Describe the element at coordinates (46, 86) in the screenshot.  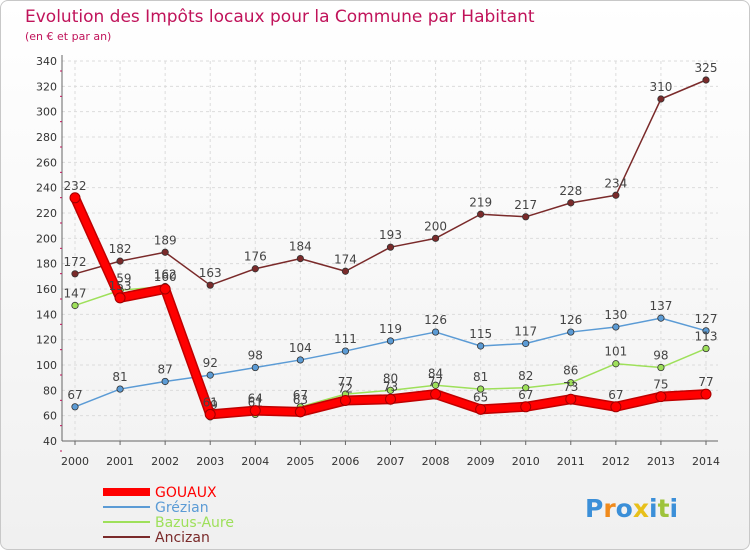
I see `y-tick-label: 320` at that location.